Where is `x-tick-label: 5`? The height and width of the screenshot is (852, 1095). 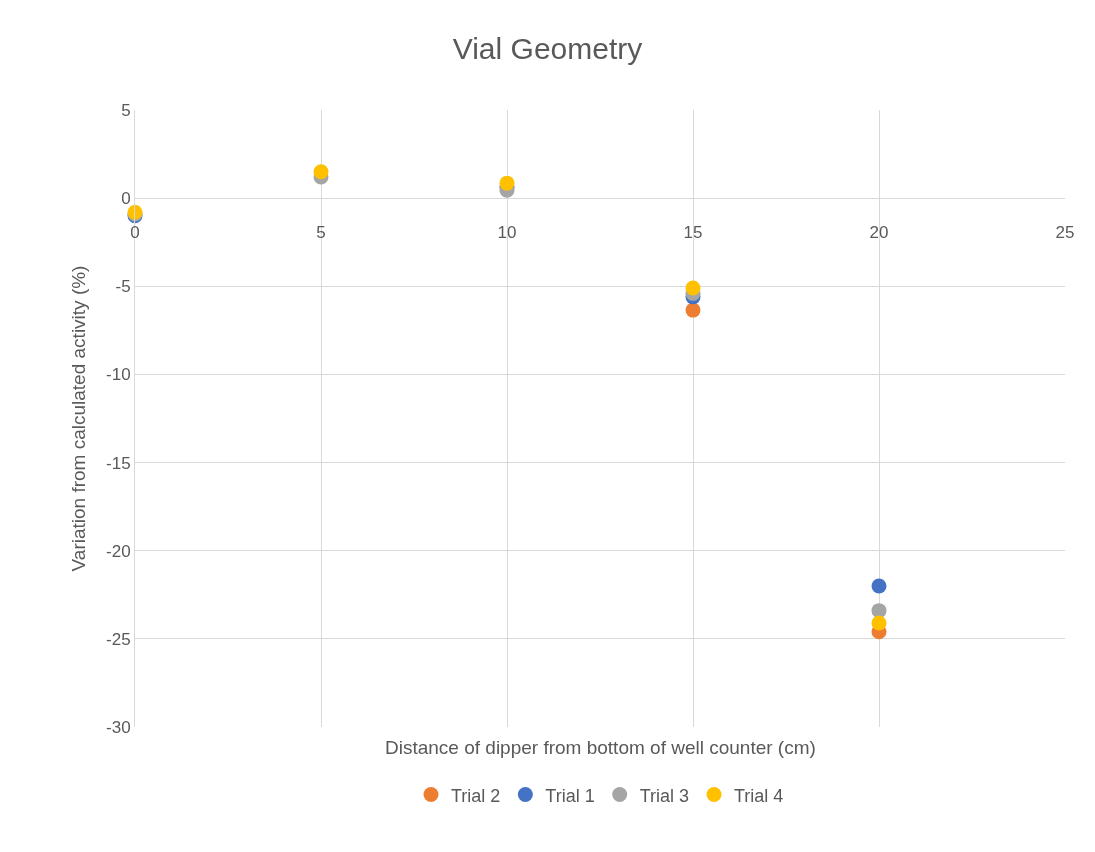
x-tick-label: 5 is located at coordinates (321, 233).